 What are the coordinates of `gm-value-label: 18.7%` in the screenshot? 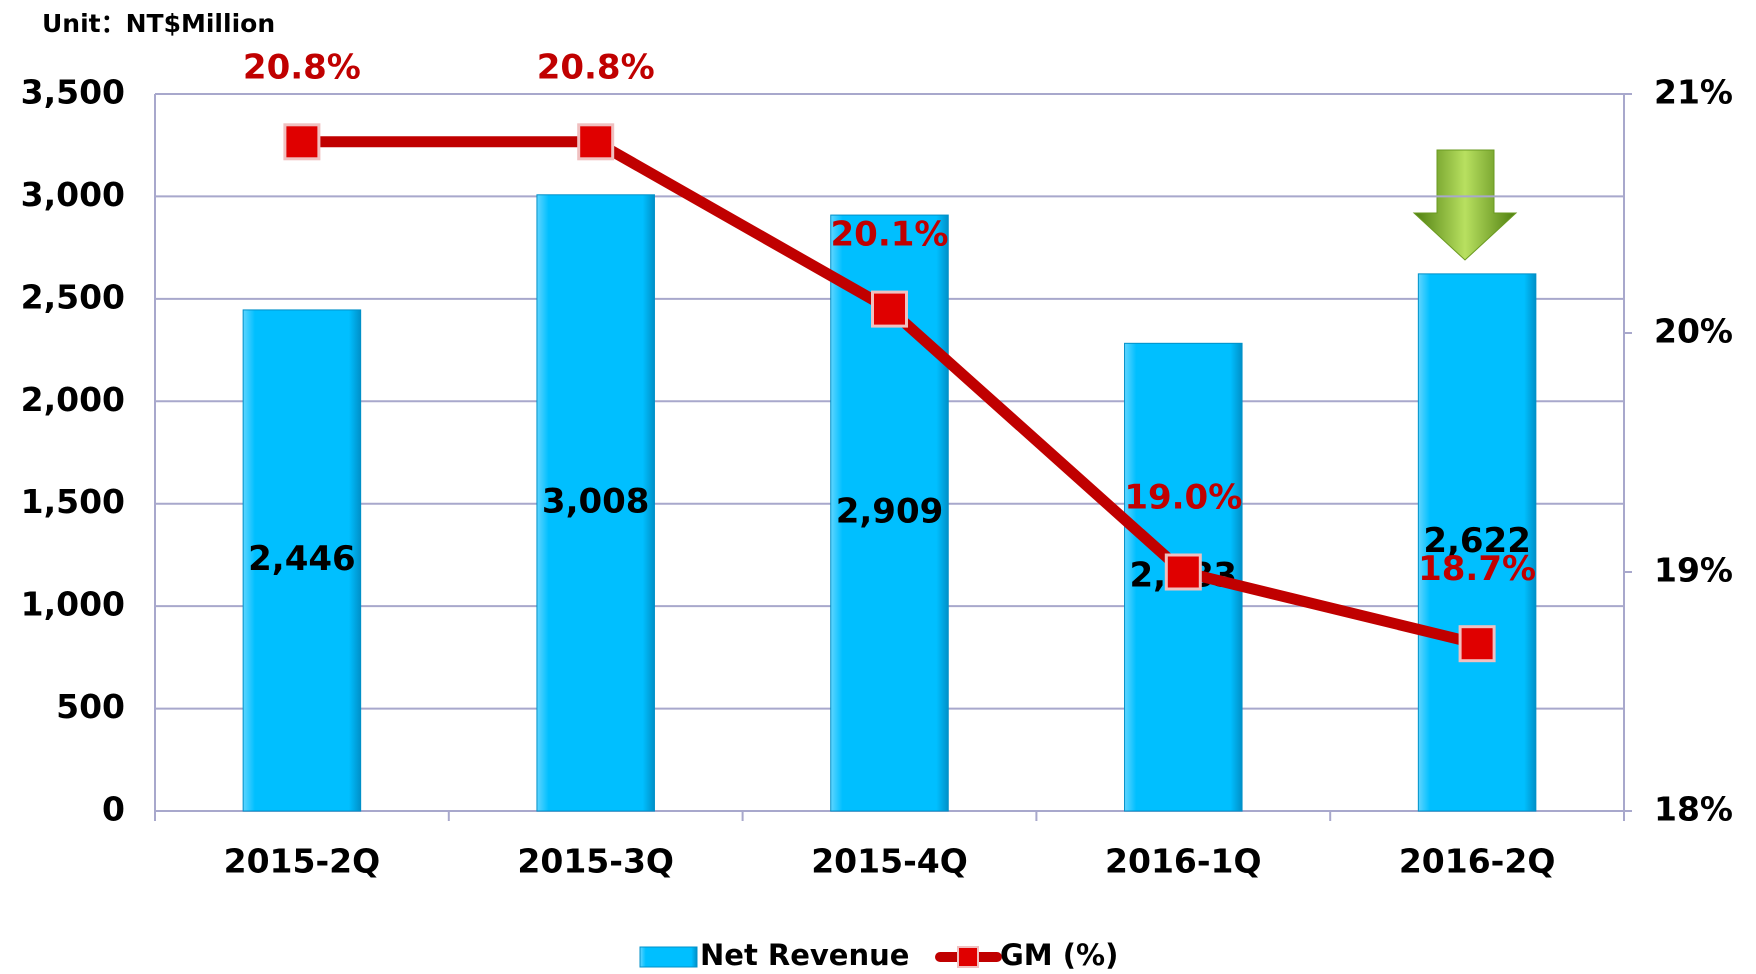 It's located at (1477, 569).